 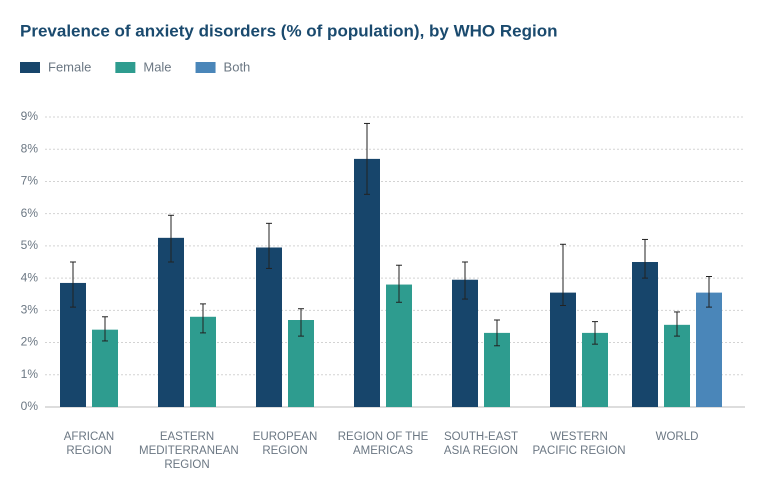 I want to click on legend-label: Female, so click(x=69, y=66).